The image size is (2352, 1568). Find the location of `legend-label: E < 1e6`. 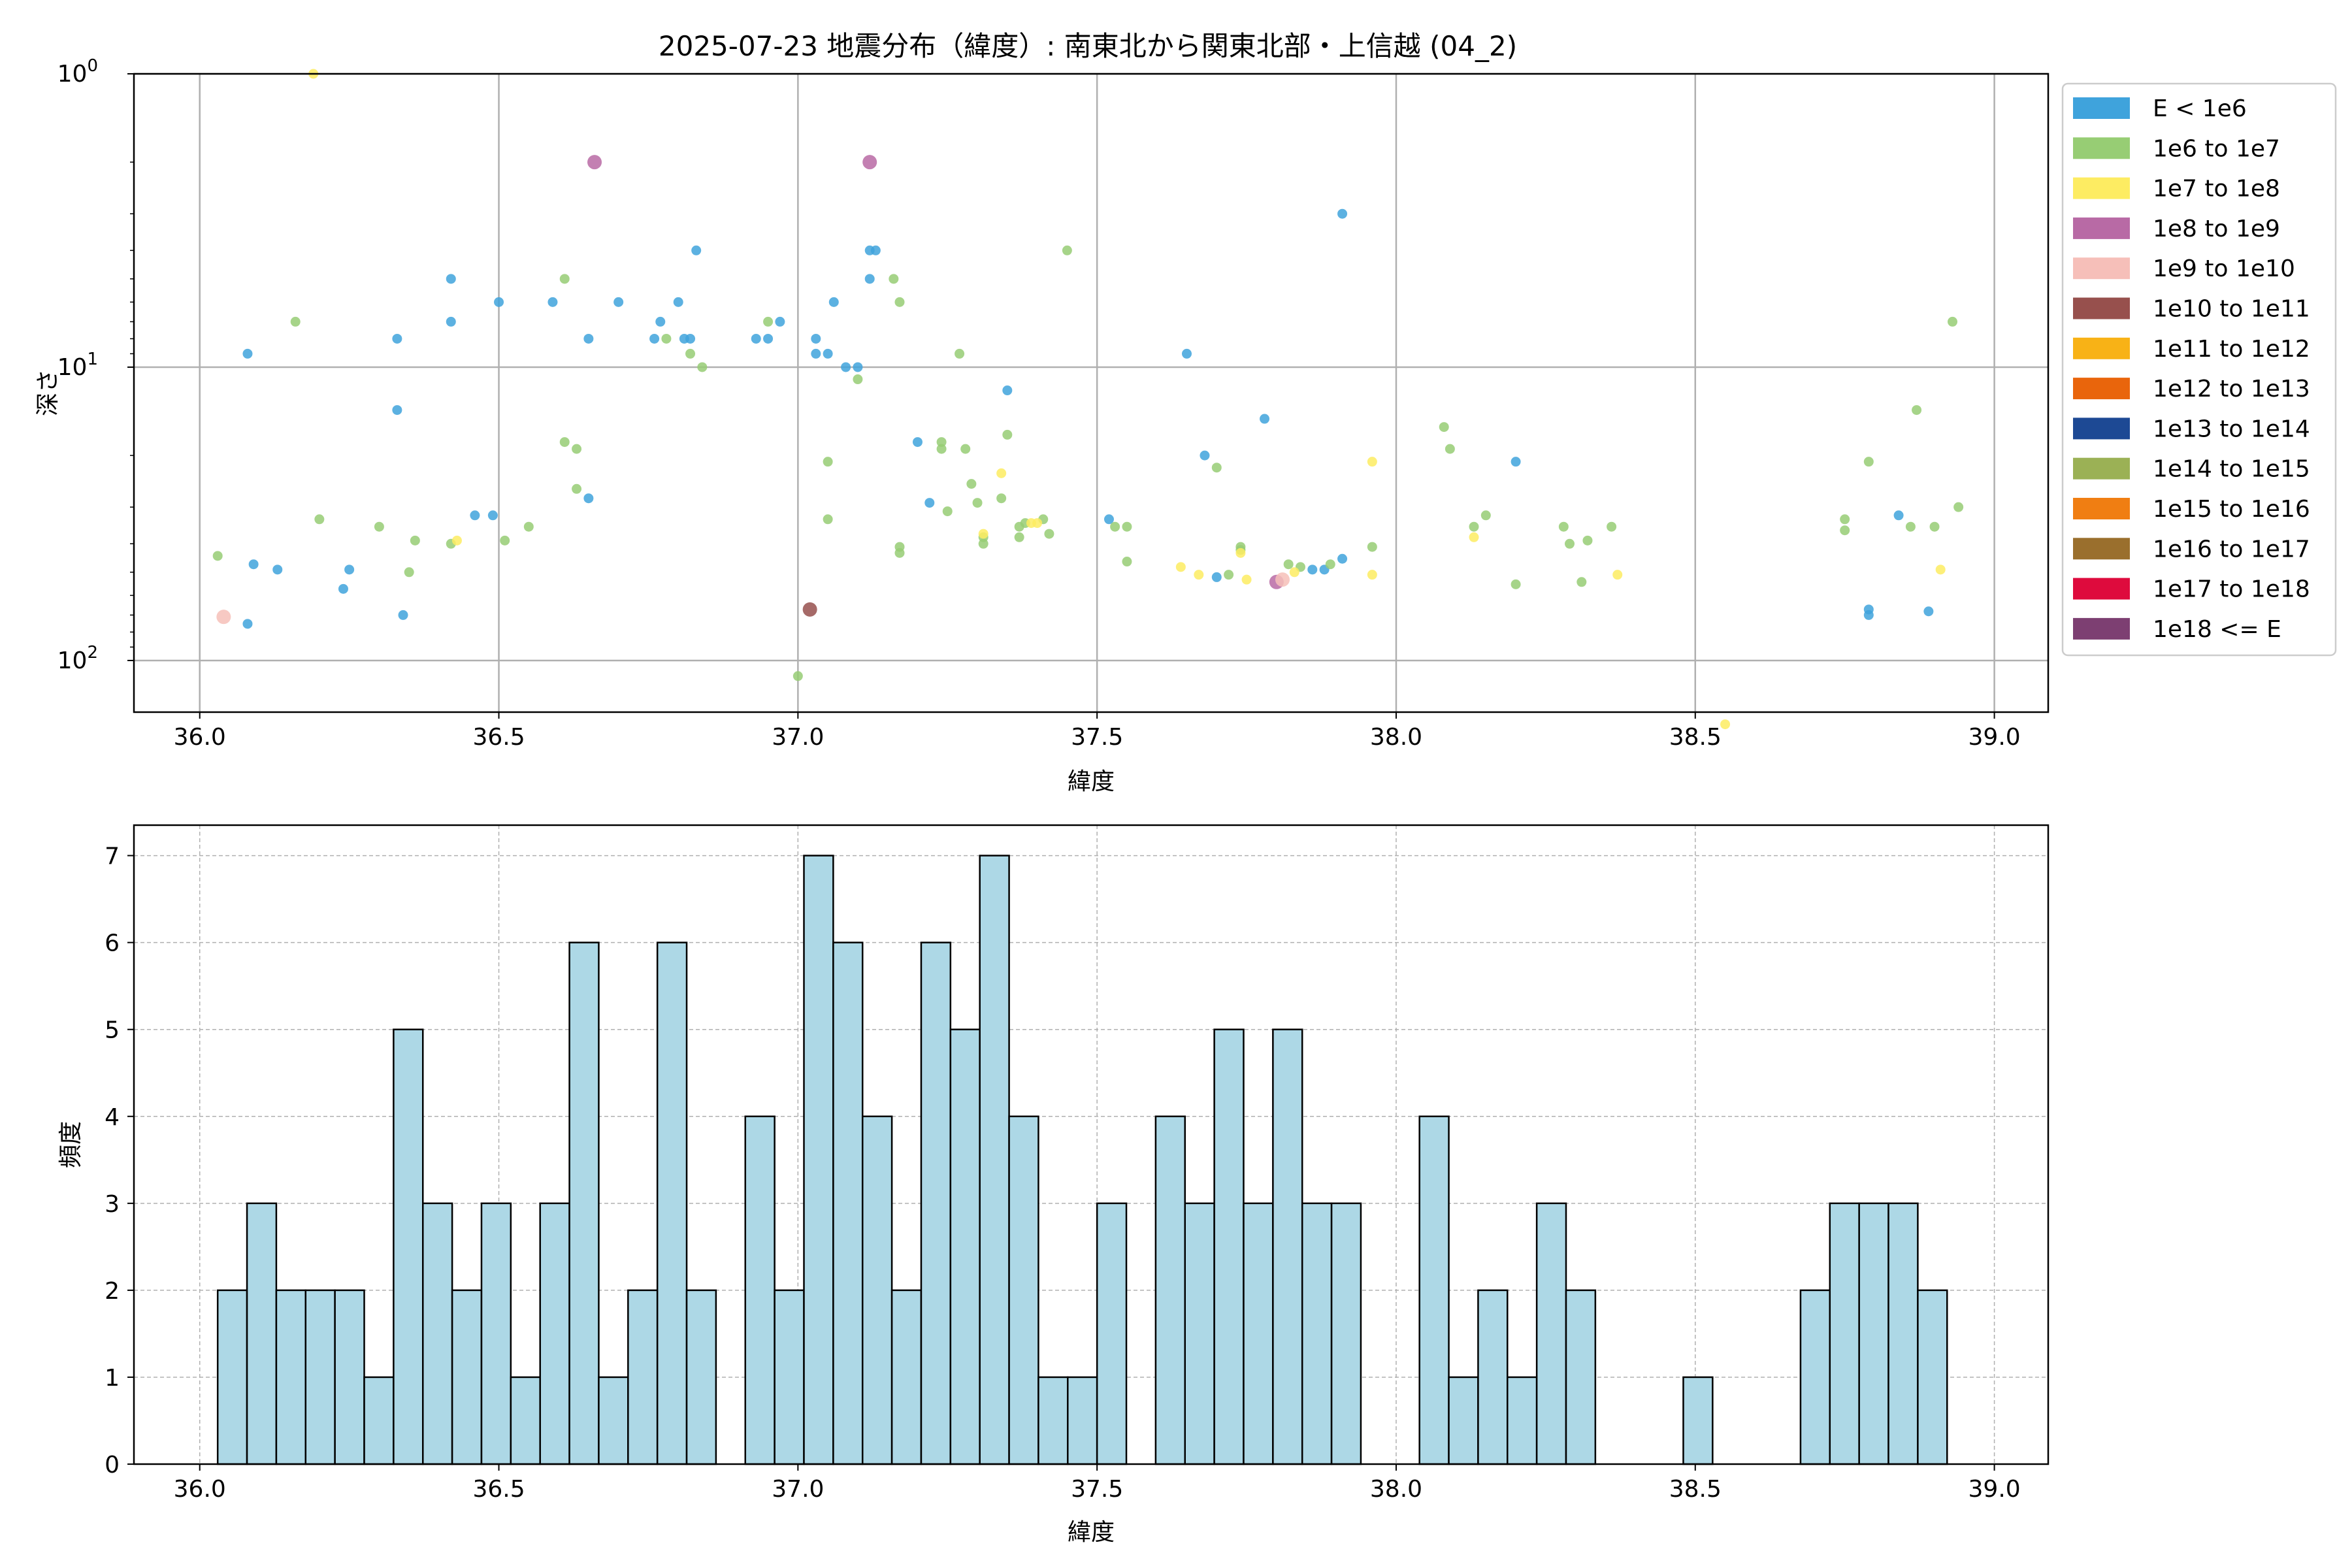

legend-label: E < 1e6 is located at coordinates (2200, 108).